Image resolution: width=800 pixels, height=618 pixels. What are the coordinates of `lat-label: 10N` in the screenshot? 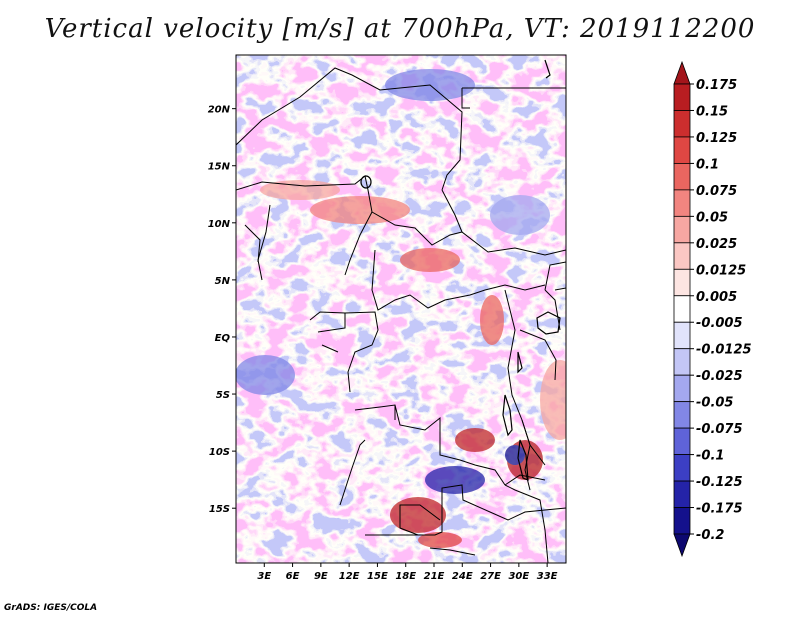 It's located at (219, 224).